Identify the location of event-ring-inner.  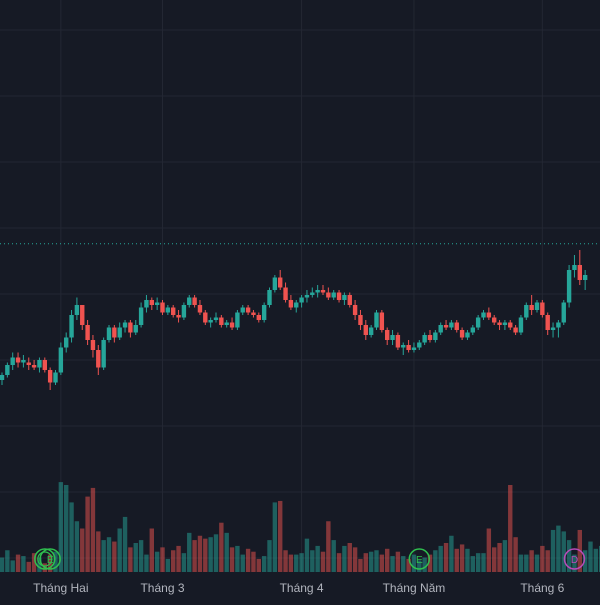
(45, 559).